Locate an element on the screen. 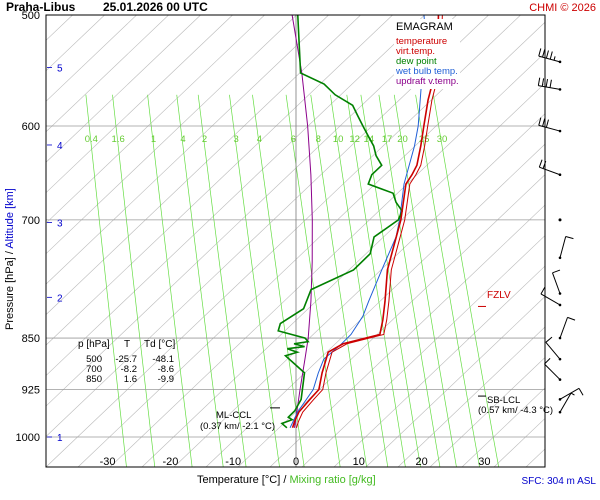  table-row-p: 850 is located at coordinates (94, 379).